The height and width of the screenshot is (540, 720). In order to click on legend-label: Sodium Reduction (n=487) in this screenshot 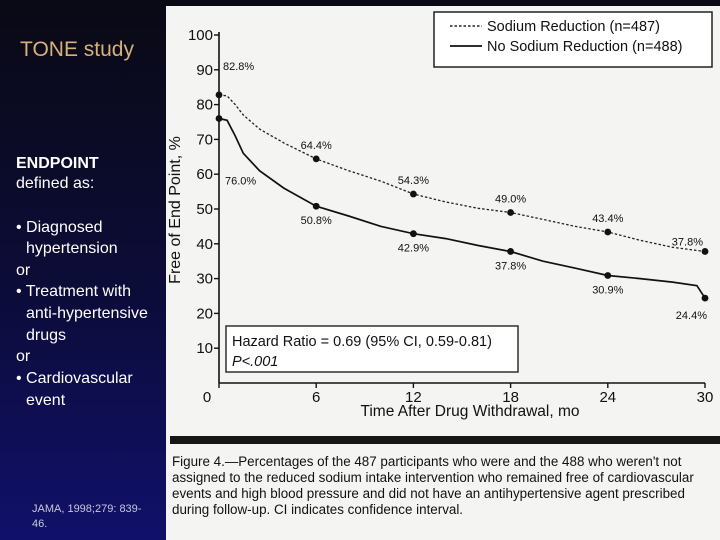, I will do `click(573, 27)`.